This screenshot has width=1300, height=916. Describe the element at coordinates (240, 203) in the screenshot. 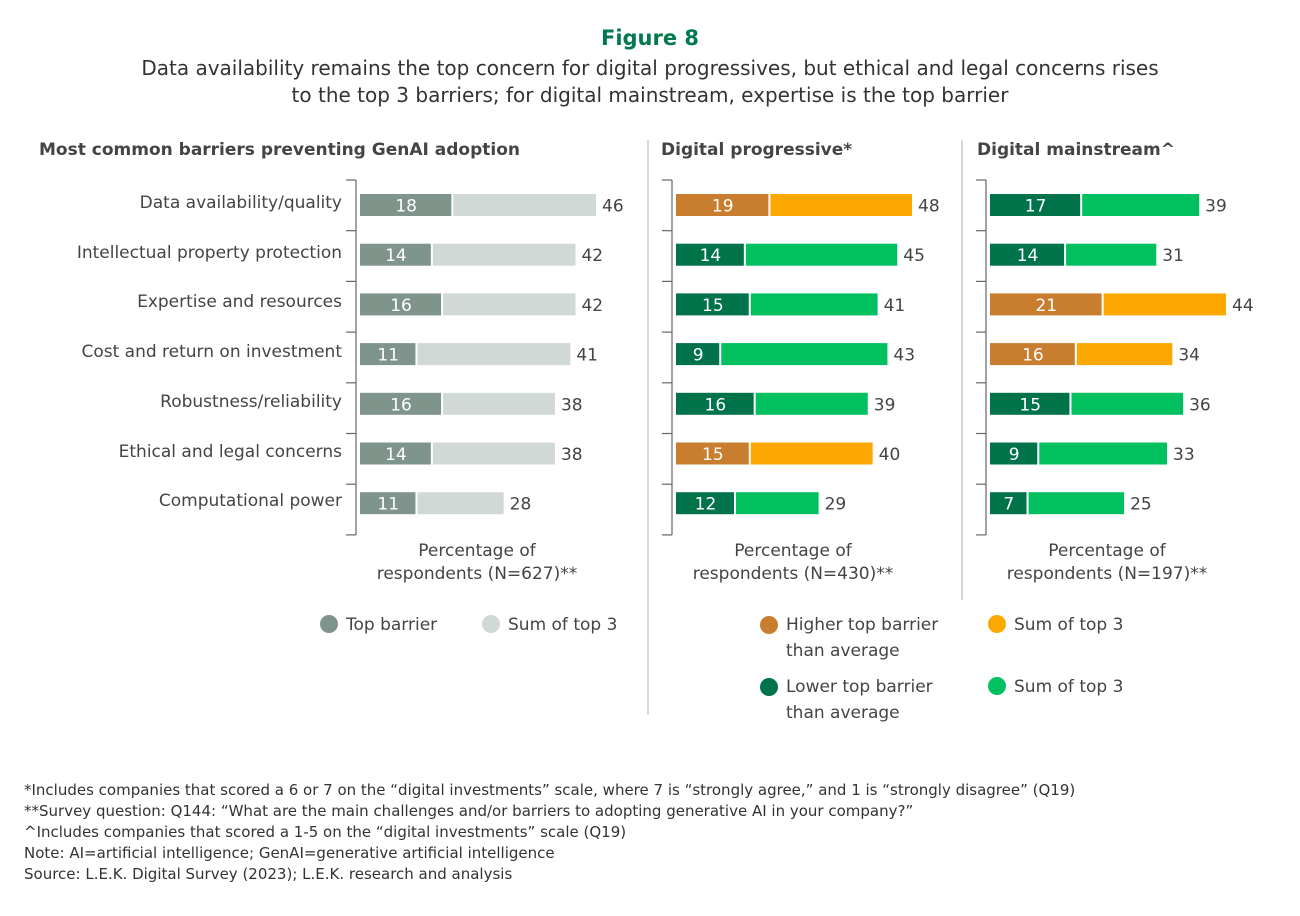

I see `category-label: Data availability/quality` at that location.